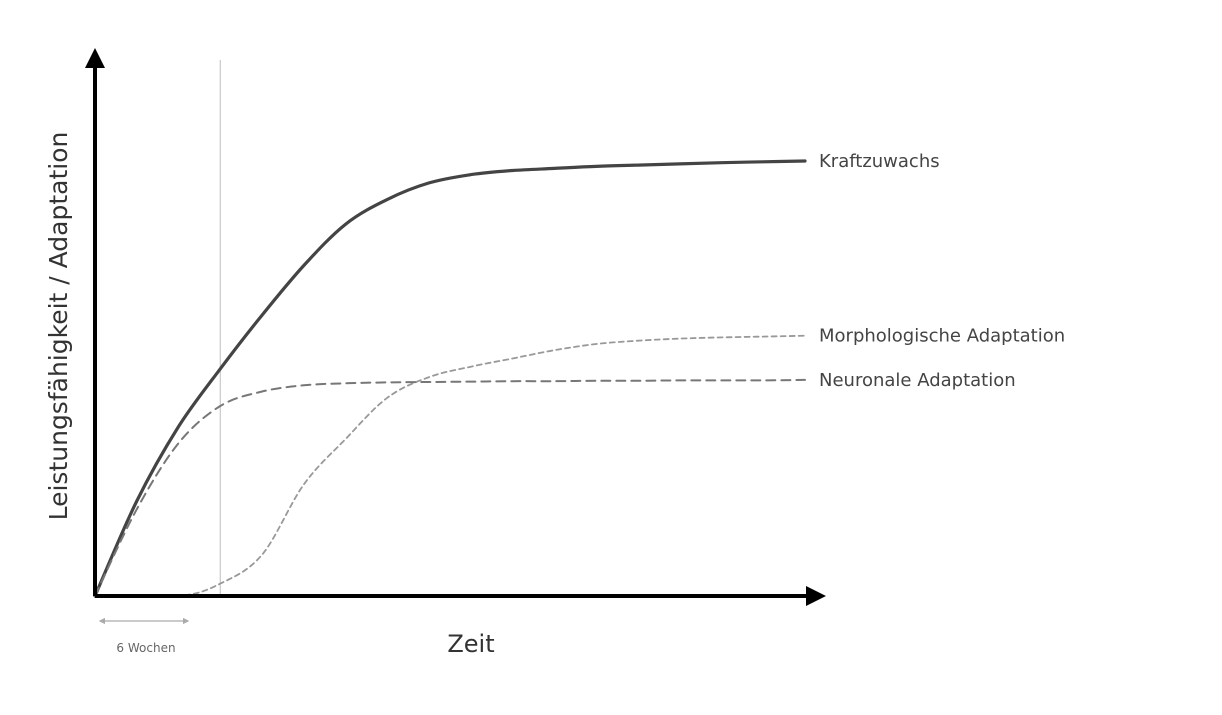 The image size is (1222, 715). Describe the element at coordinates (470, 644) in the screenshot. I see `x-axis-title: Zeit` at that location.